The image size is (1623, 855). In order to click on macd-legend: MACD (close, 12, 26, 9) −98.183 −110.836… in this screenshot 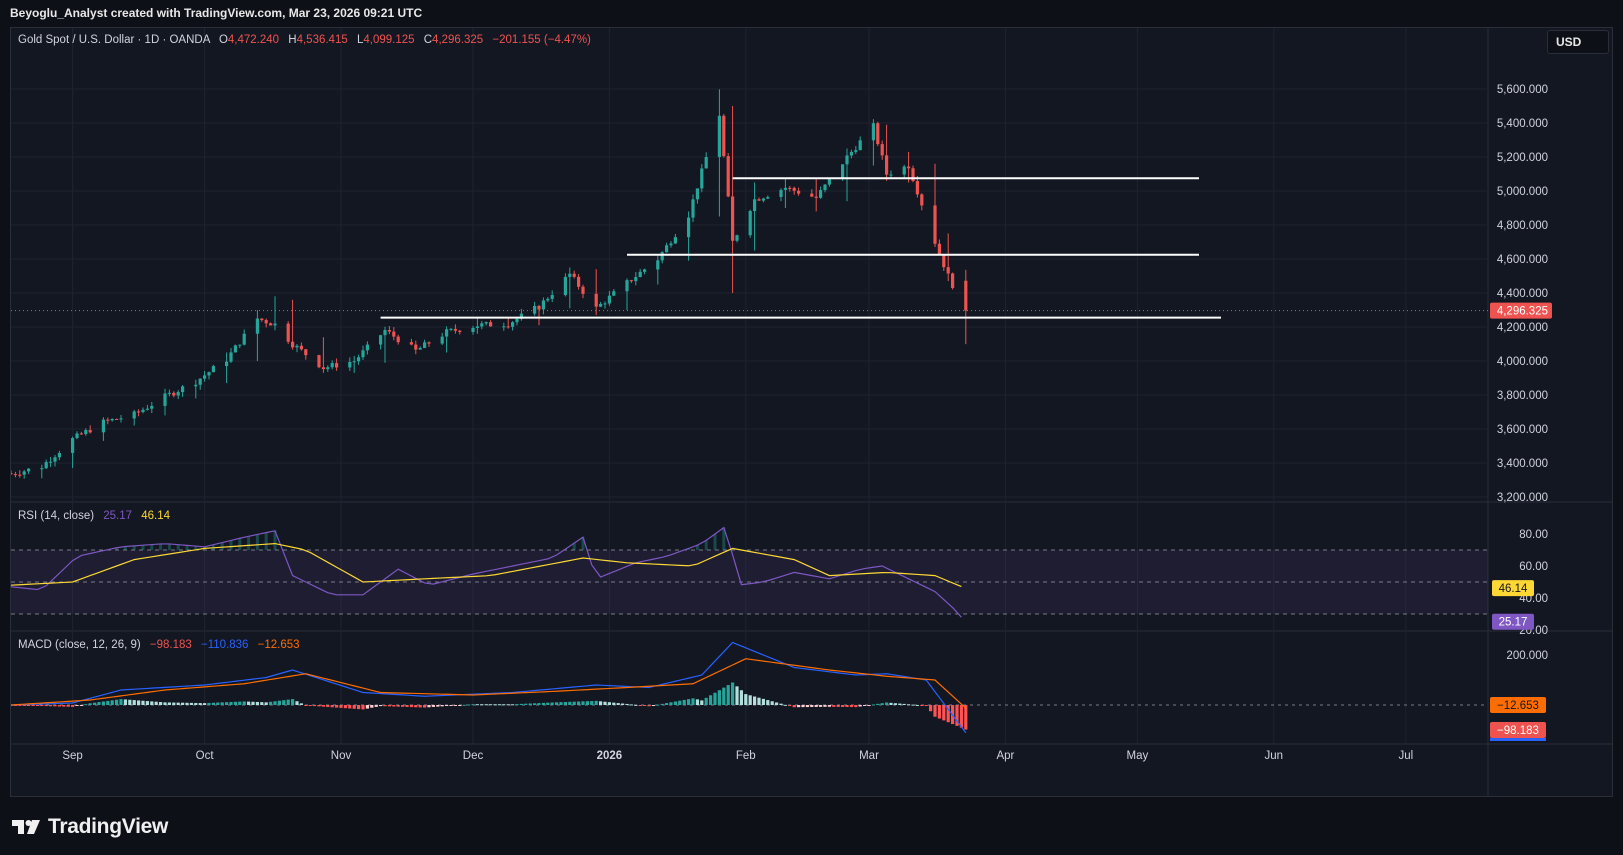, I will do `click(159, 645)`.